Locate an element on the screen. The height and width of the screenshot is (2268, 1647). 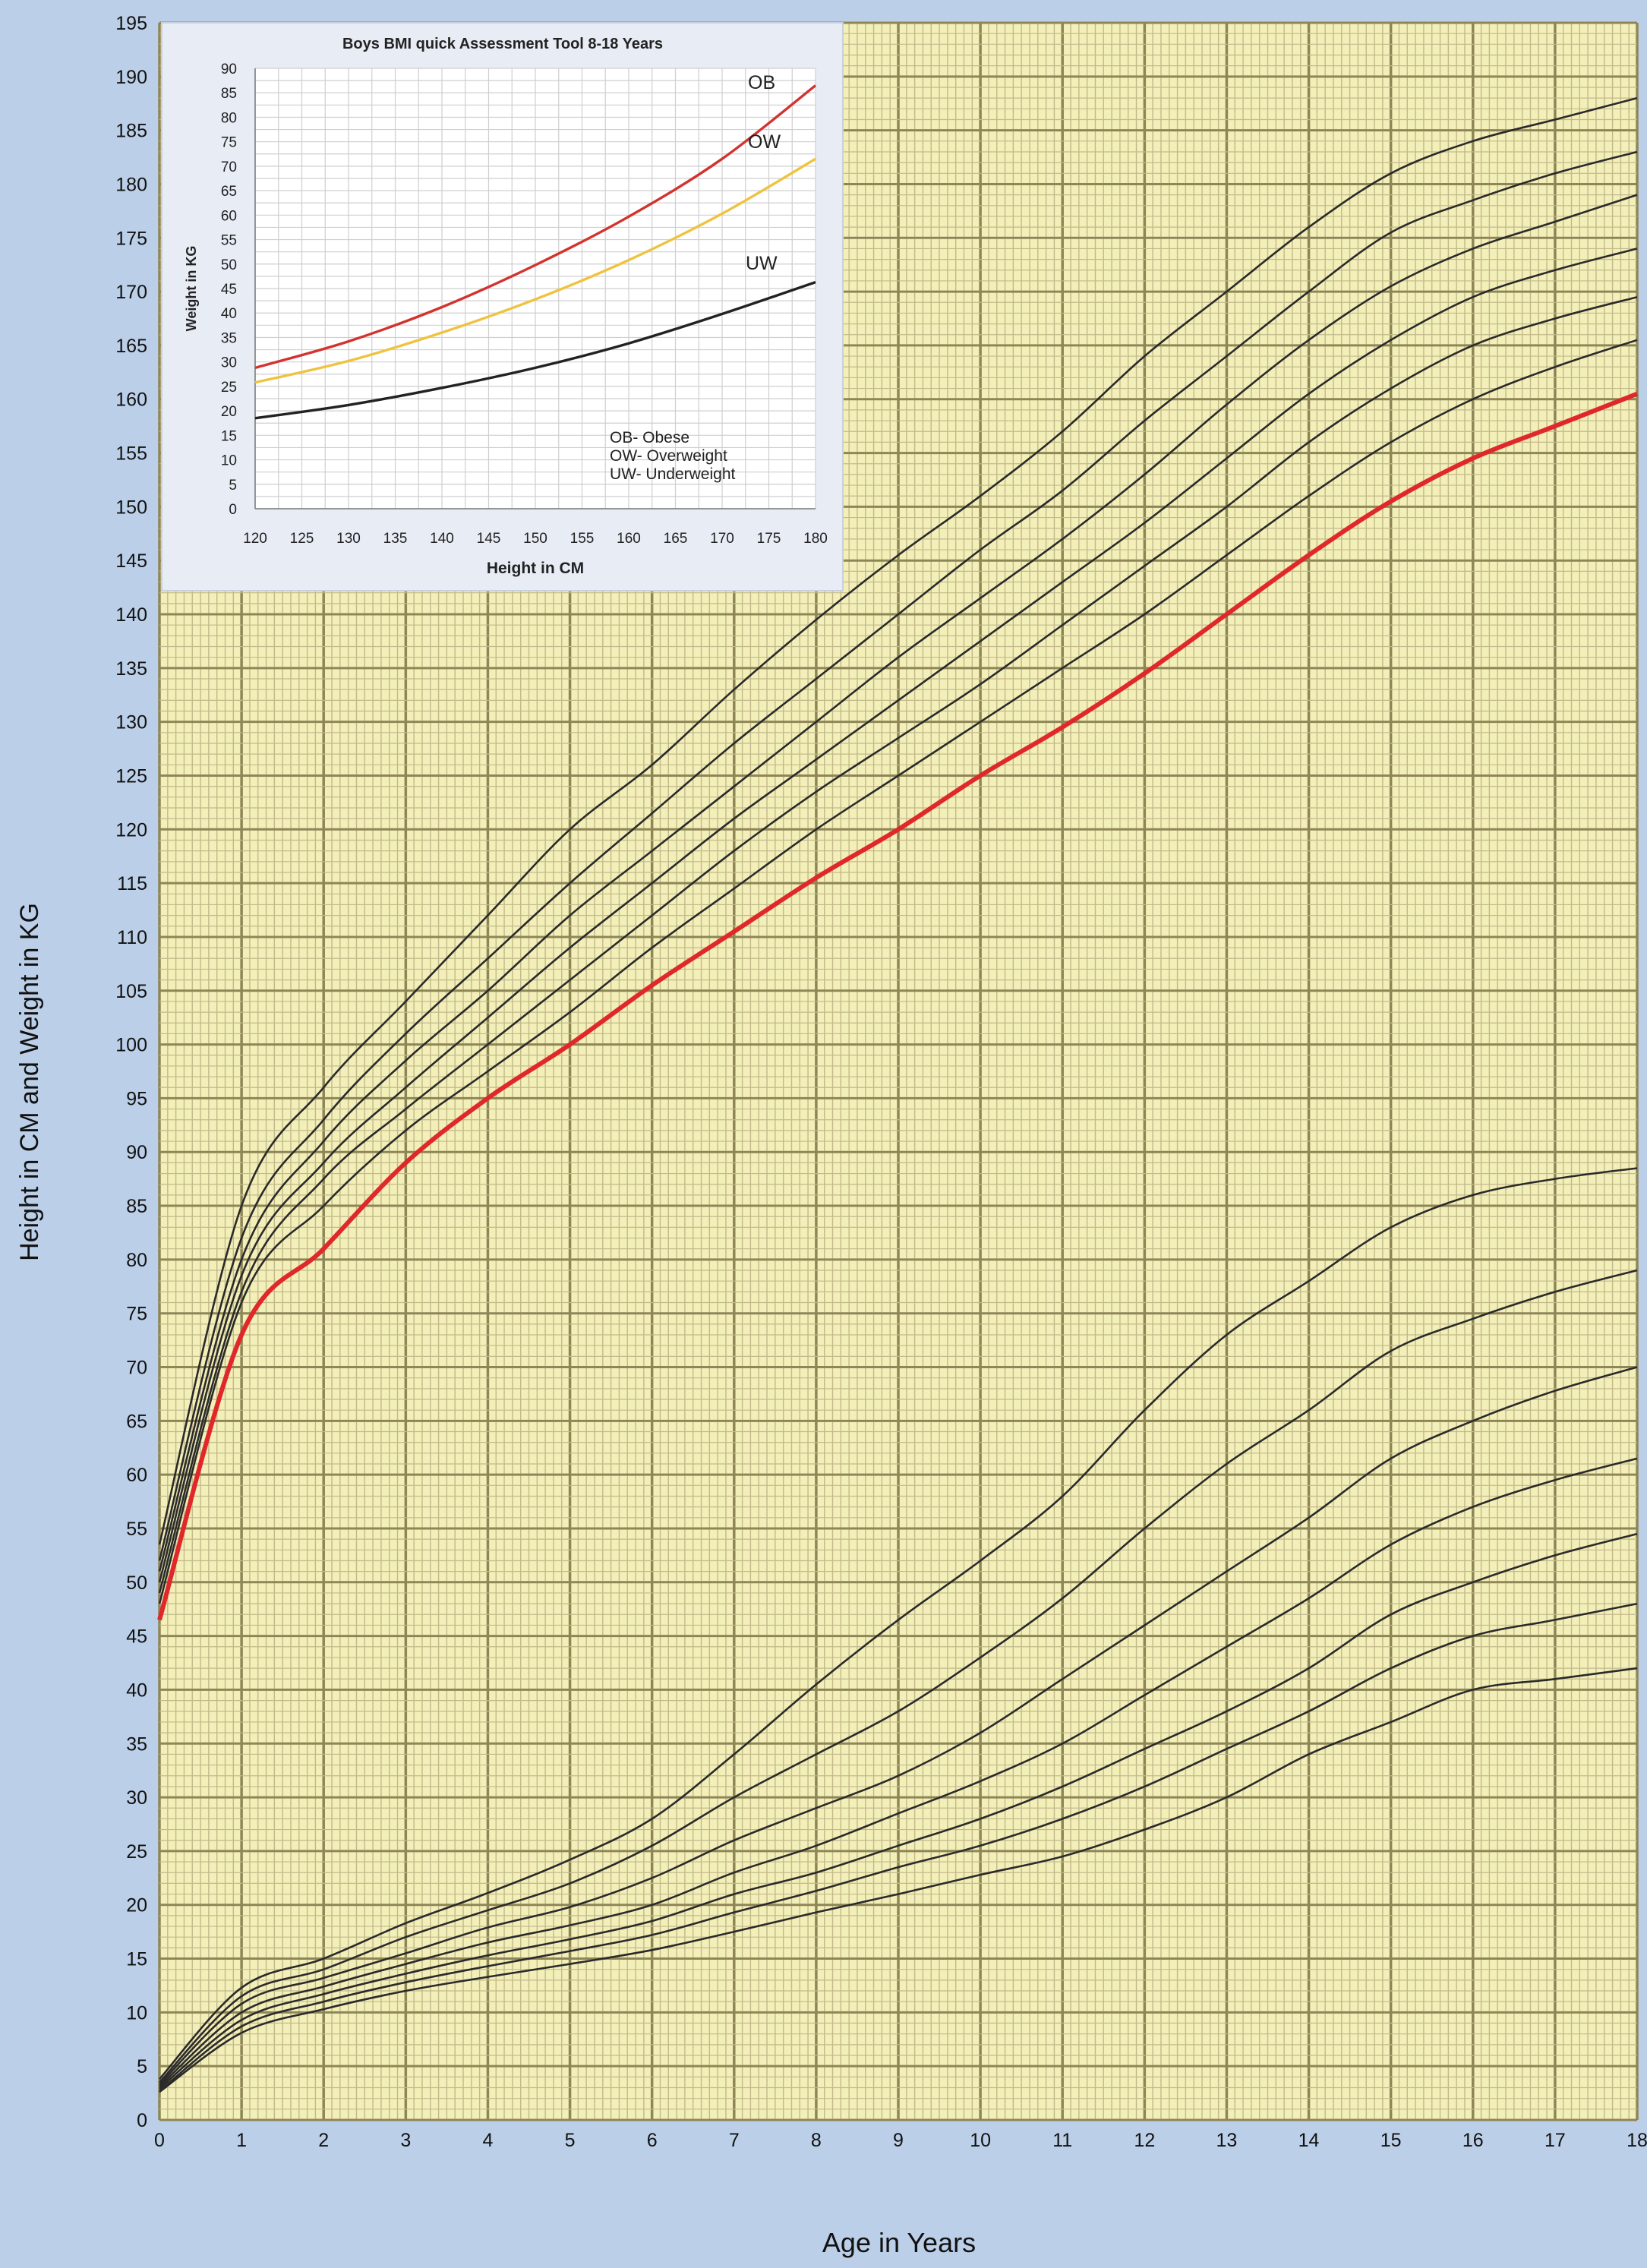
x-tick-label: 4 is located at coordinates (487, 2140).